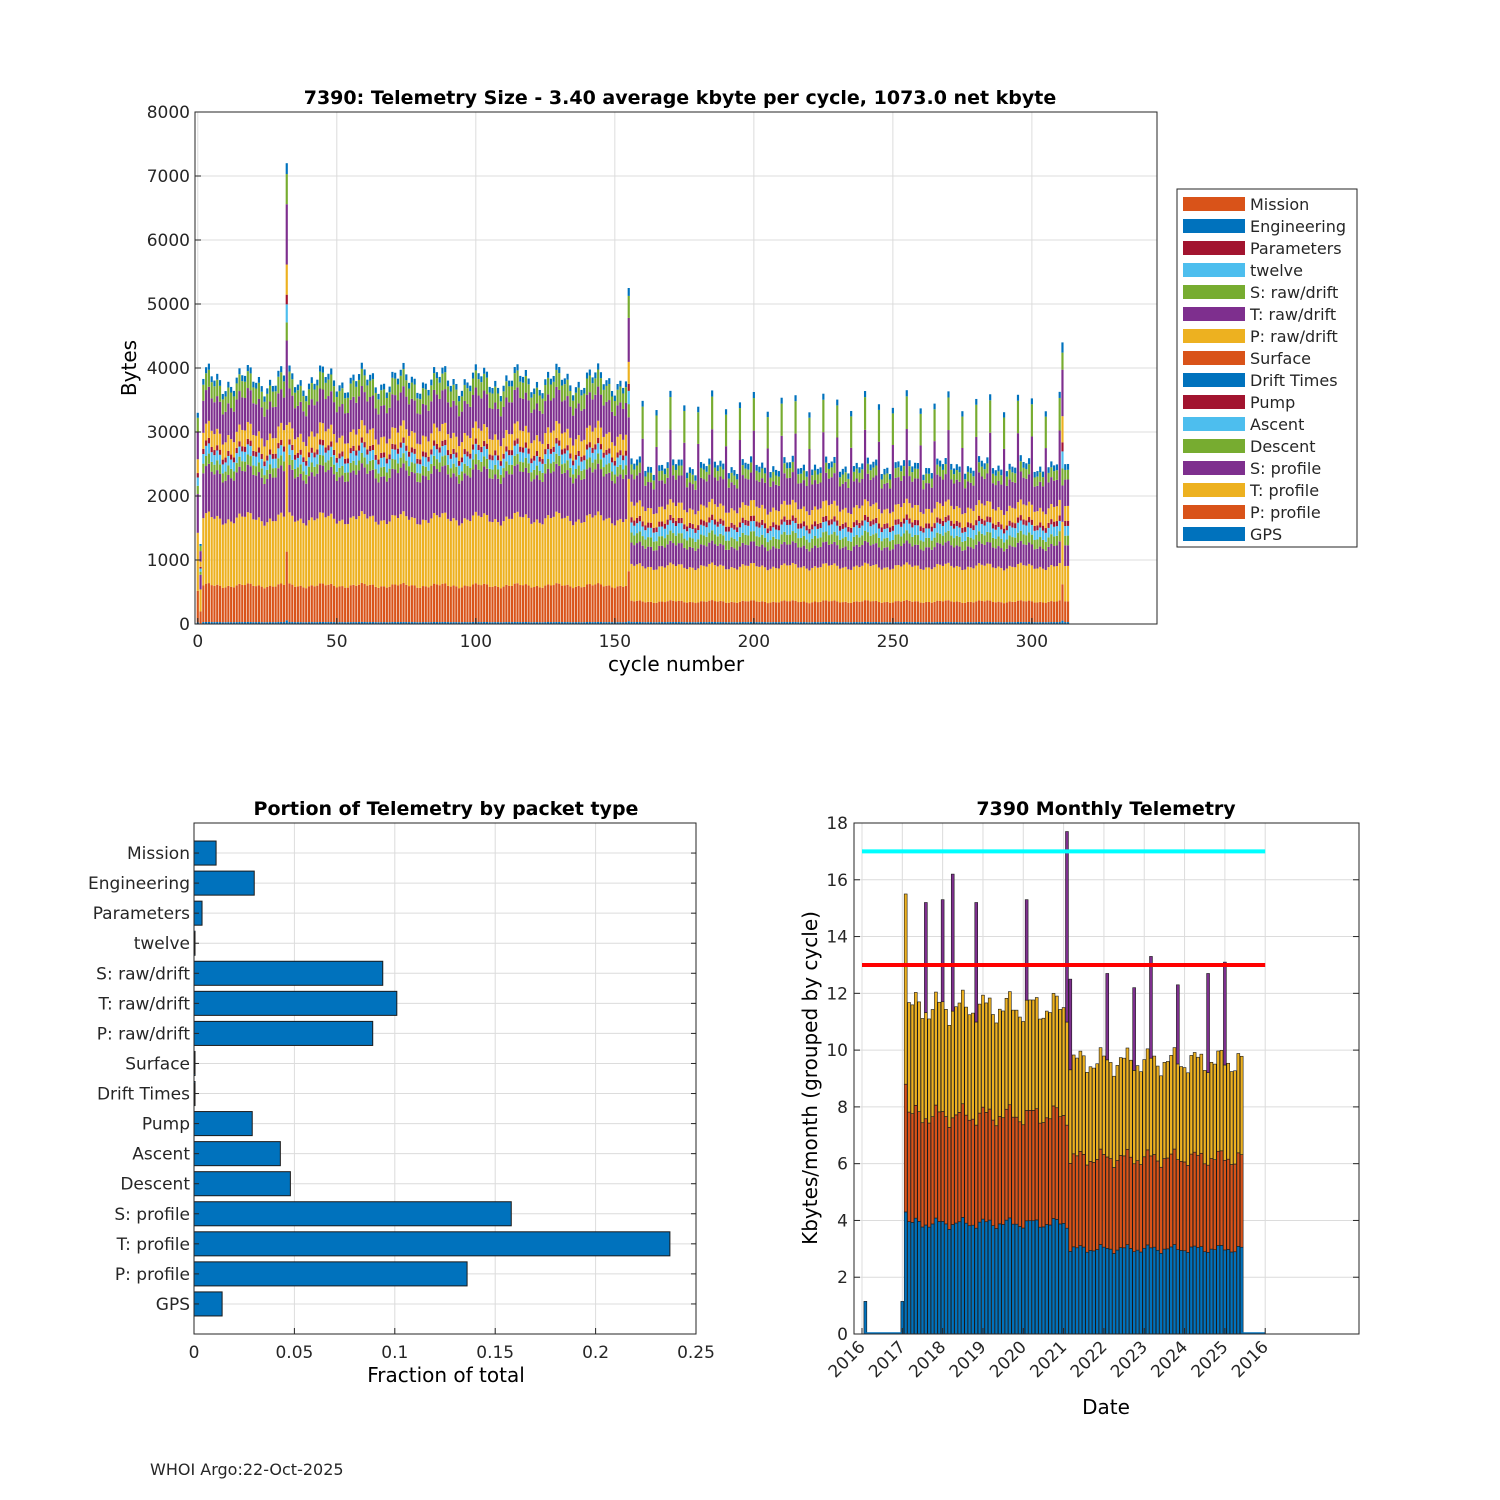 The width and height of the screenshot is (1500, 1500). I want to click on legend-label: Descent, so click(1283, 446).